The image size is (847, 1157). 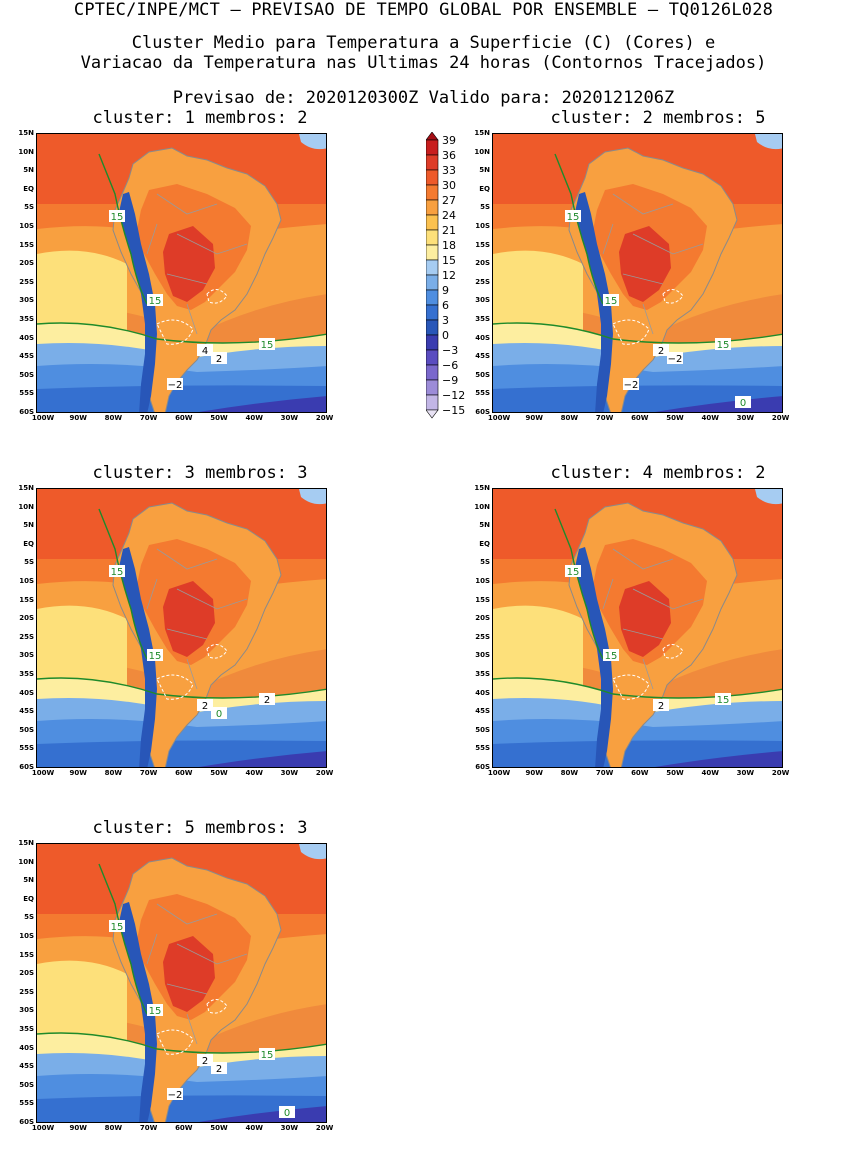 I want to click on latitude-tick-label: EQ, so click(x=484, y=188).